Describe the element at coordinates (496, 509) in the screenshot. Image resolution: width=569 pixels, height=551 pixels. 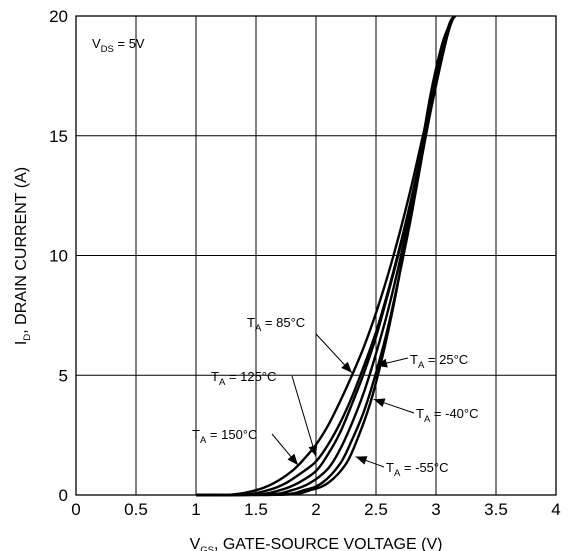
I see `x-tick-label: 3.5` at that location.